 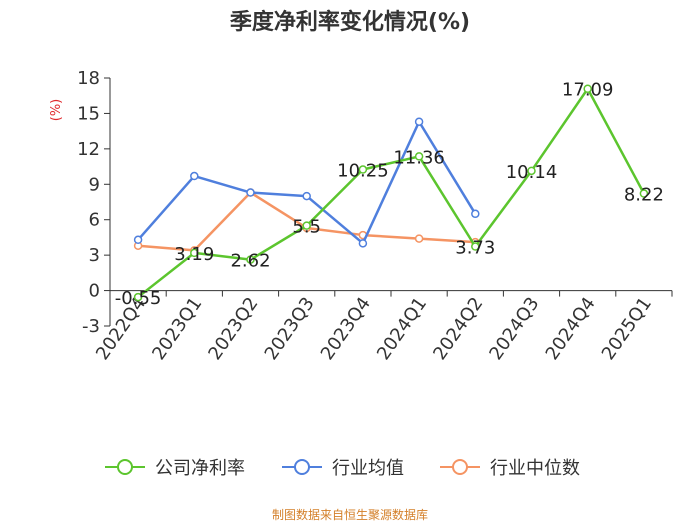 I want to click on data-label: 17.09, so click(x=588, y=90).